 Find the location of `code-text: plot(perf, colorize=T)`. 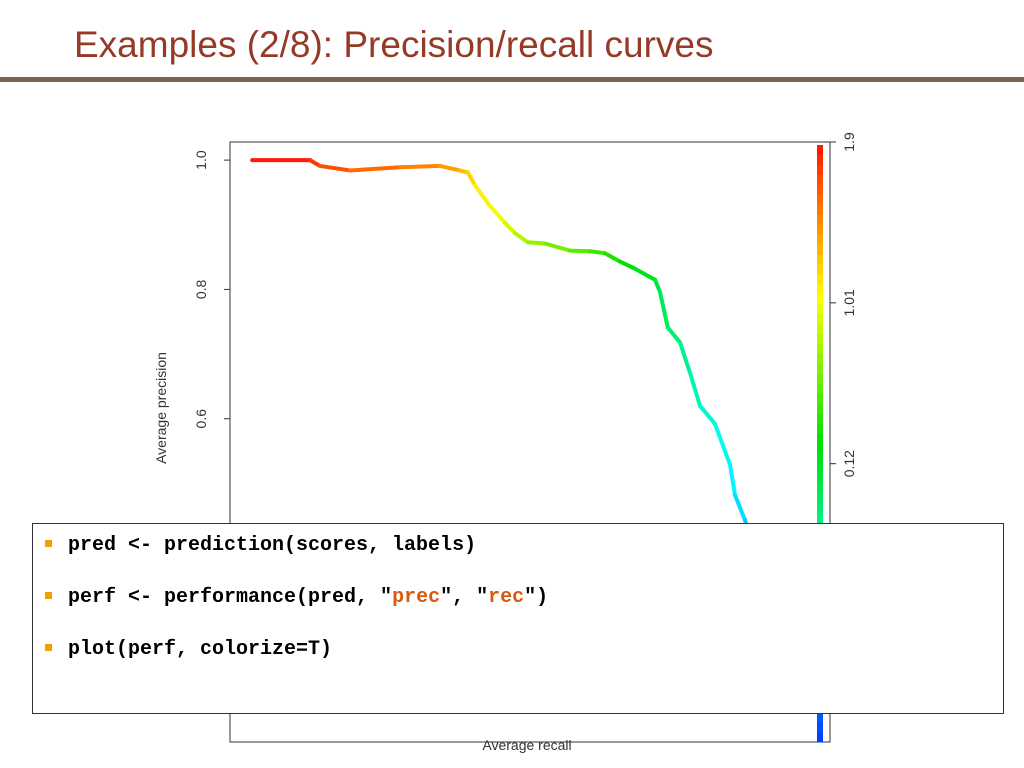

code-text: plot(perf, colorize=T) is located at coordinates (200, 649).